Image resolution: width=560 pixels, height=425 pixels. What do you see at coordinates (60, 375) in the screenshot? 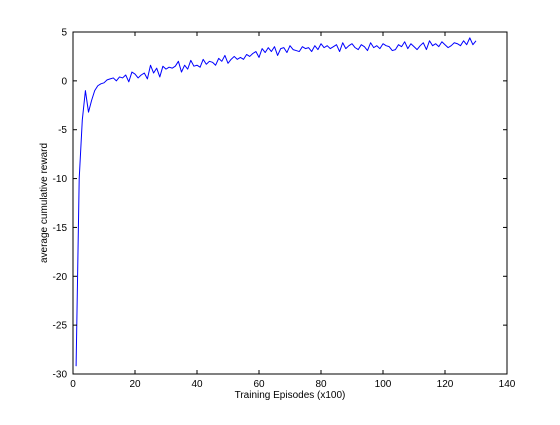
I see `y-tick-label: -30` at bounding box center [60, 375].